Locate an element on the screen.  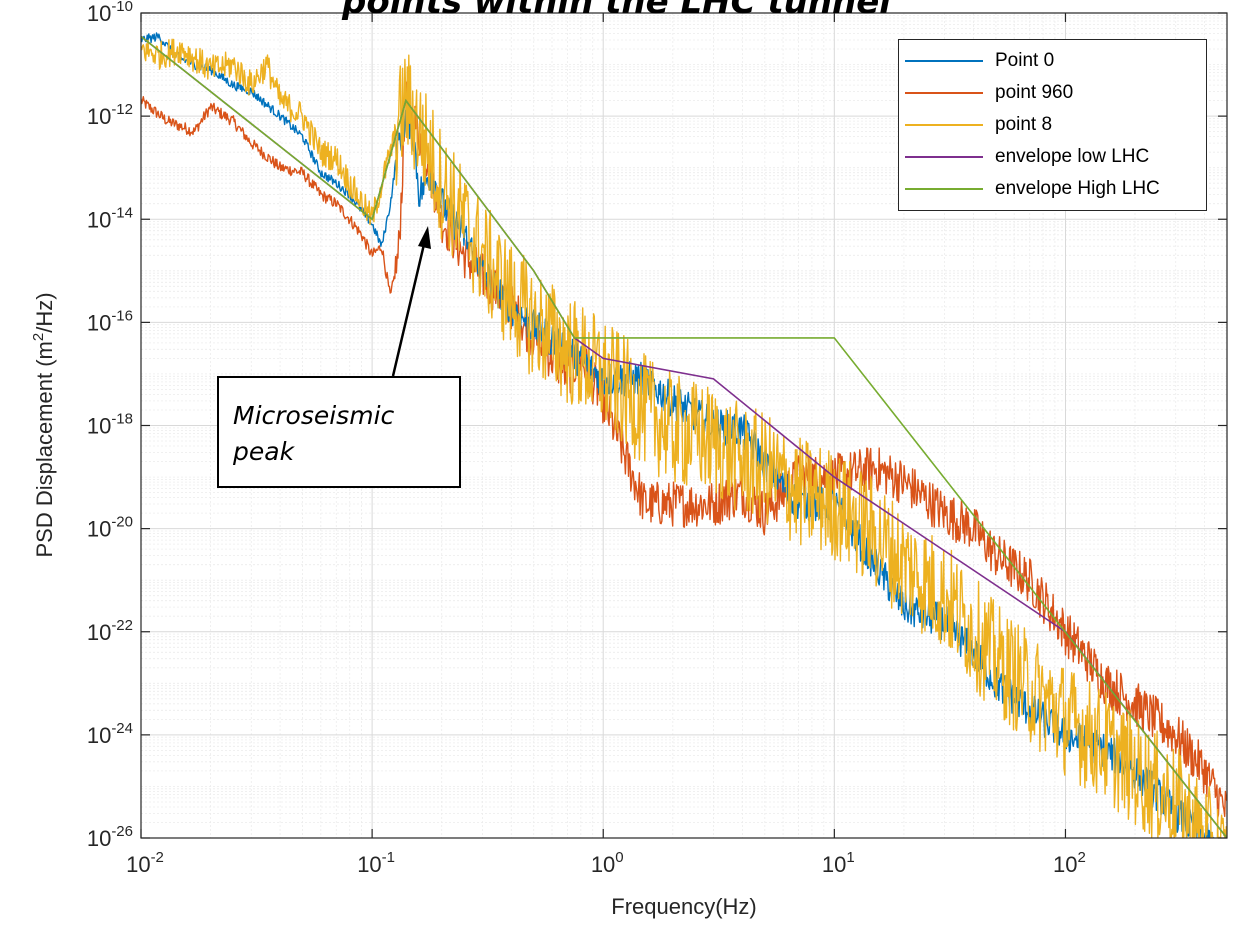
x-tick-label: 10⁻² is located at coordinates (145, 863).